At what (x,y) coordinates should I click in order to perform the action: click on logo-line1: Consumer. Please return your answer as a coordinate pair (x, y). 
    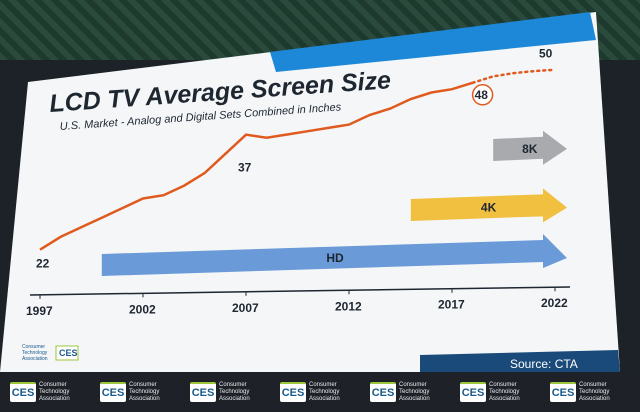
    Looking at the image, I should click on (33, 347).